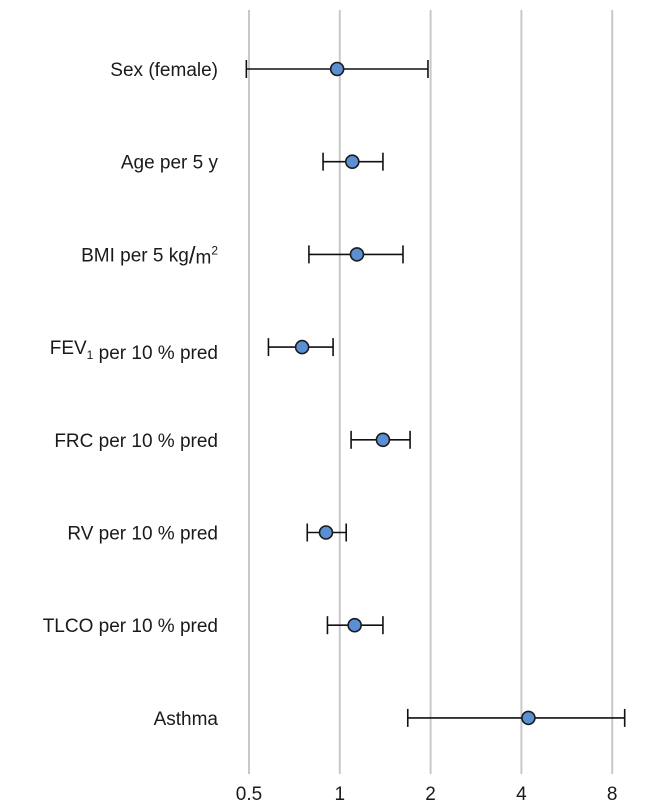 The width and height of the screenshot is (645, 804). I want to click on row-label-part: BMI per 5 kg, so click(135, 255).